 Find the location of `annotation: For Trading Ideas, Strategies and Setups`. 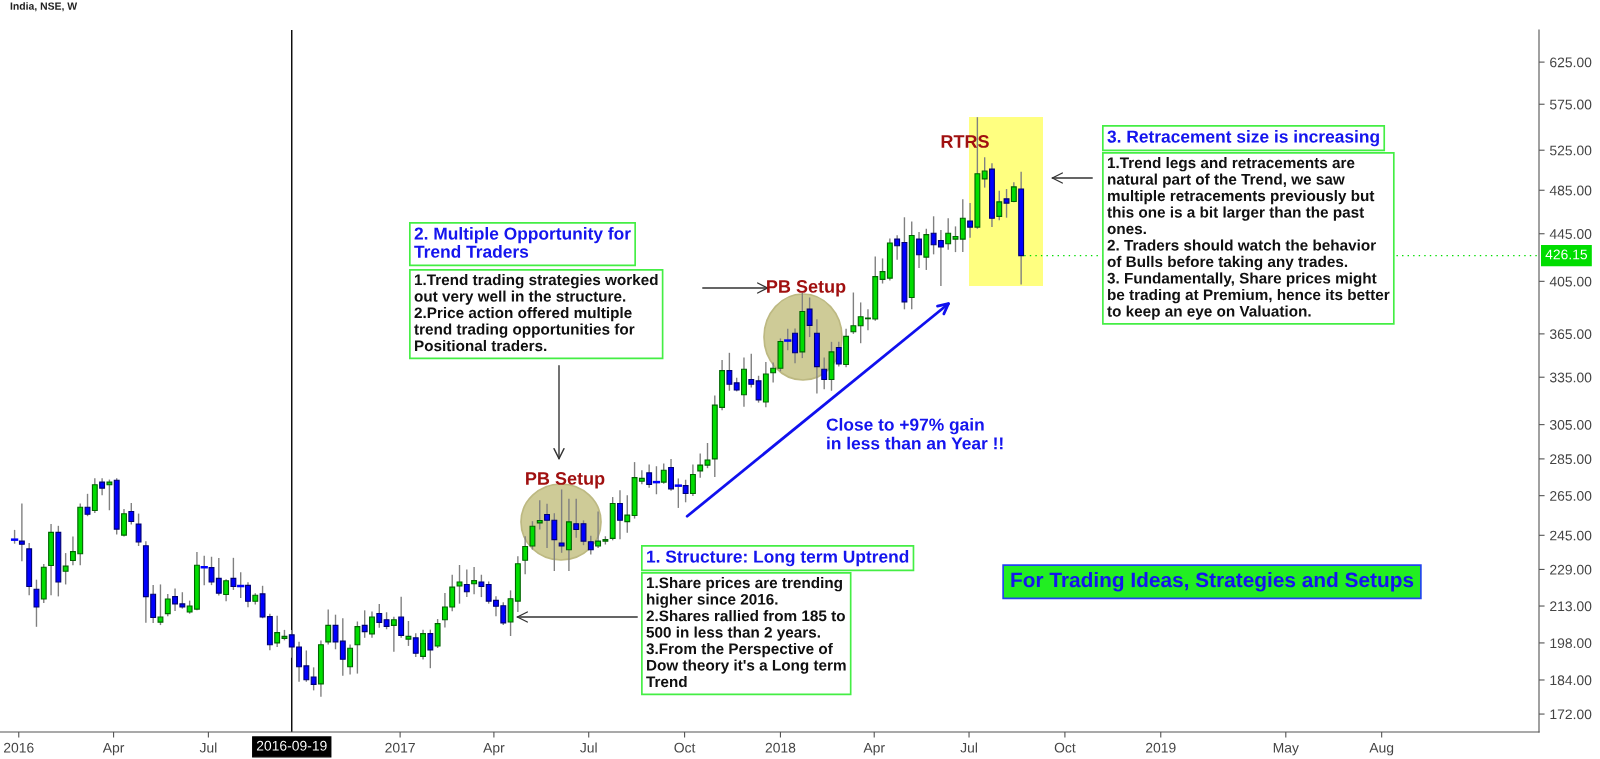

annotation: For Trading Ideas, Strategies and Setups is located at coordinates (1212, 582).